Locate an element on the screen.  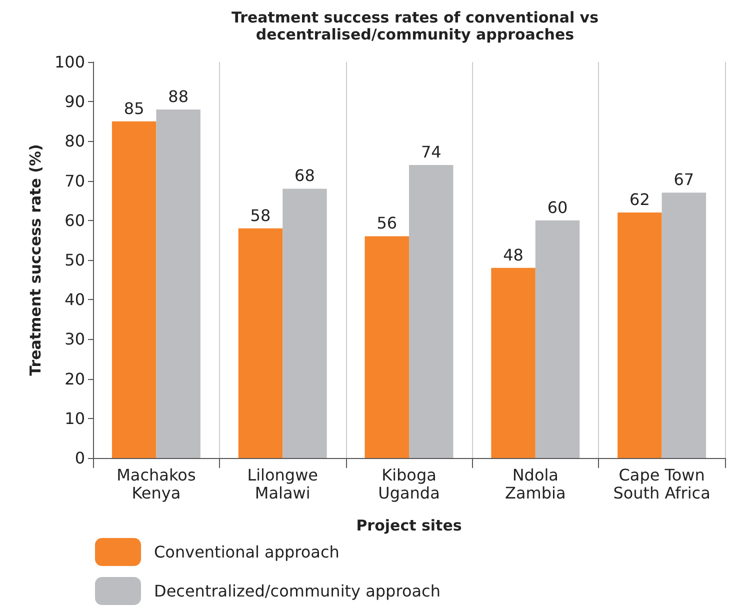
x-tick-label: Lilongwe Malawi is located at coordinates (282, 484).